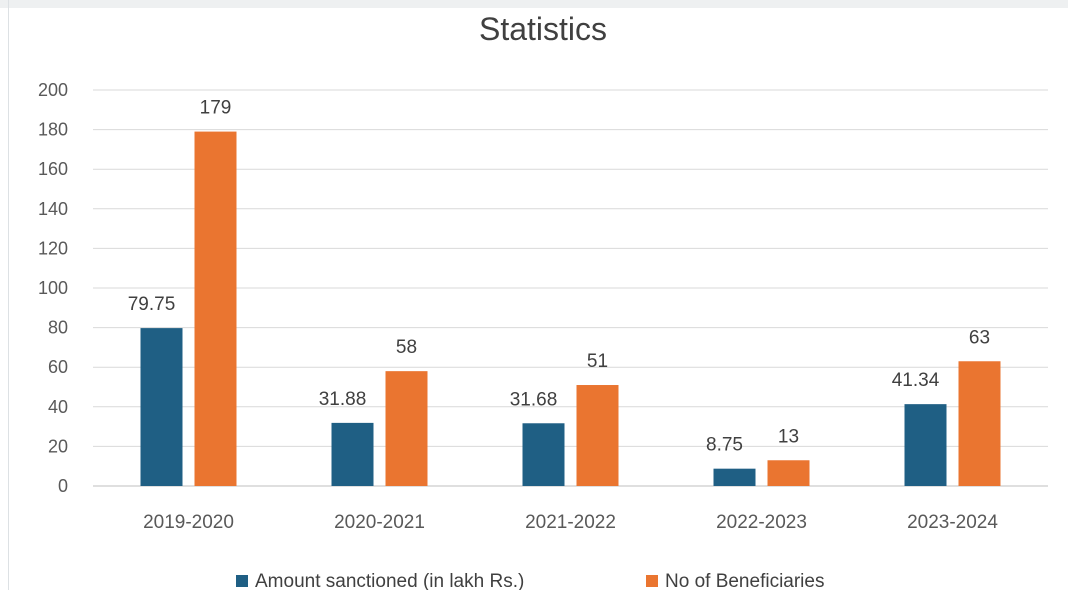  What do you see at coordinates (916, 380) in the screenshot?
I see `data-label: 41.34` at bounding box center [916, 380].